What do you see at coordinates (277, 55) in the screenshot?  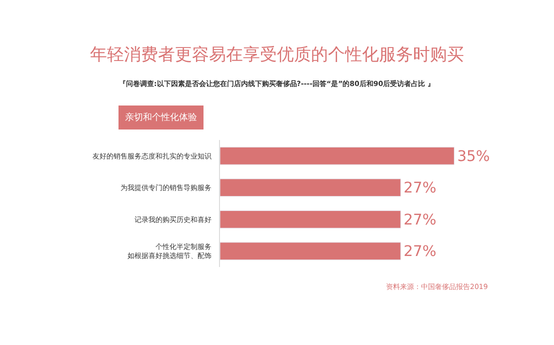 I see `chart-title: 年轻消费者更容易在享受优质的个性化服务时购买` at bounding box center [277, 55].